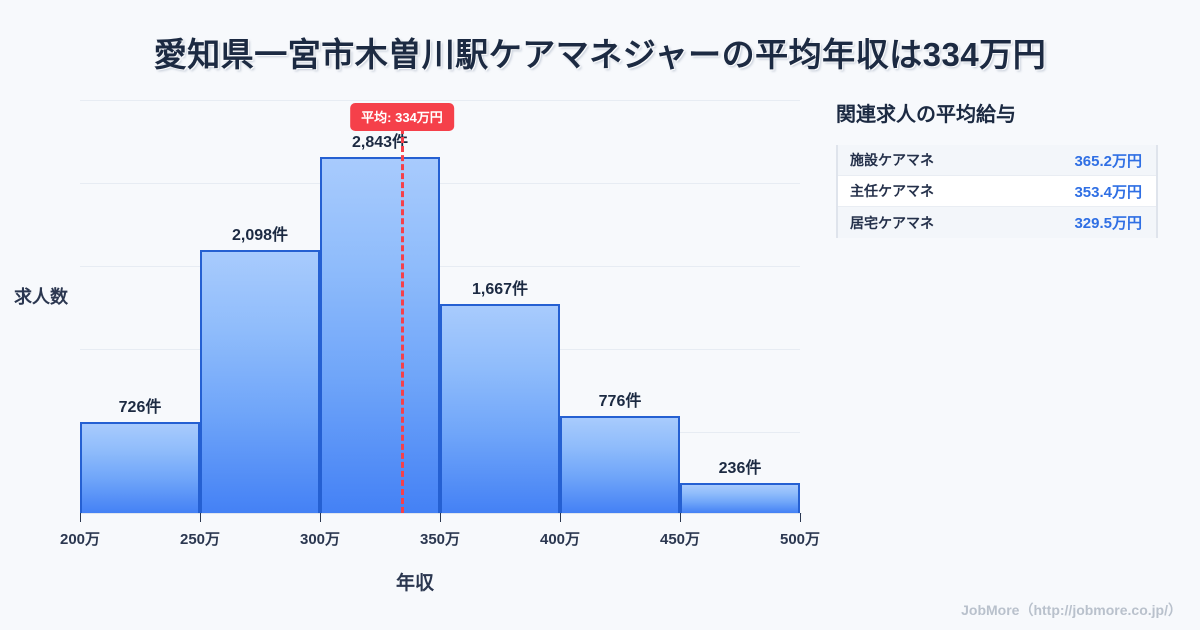 The width and height of the screenshot is (1200, 630). Describe the element at coordinates (926, 115) in the screenshot. I see `related-salary-title: 関連求人の平均給与` at that location.